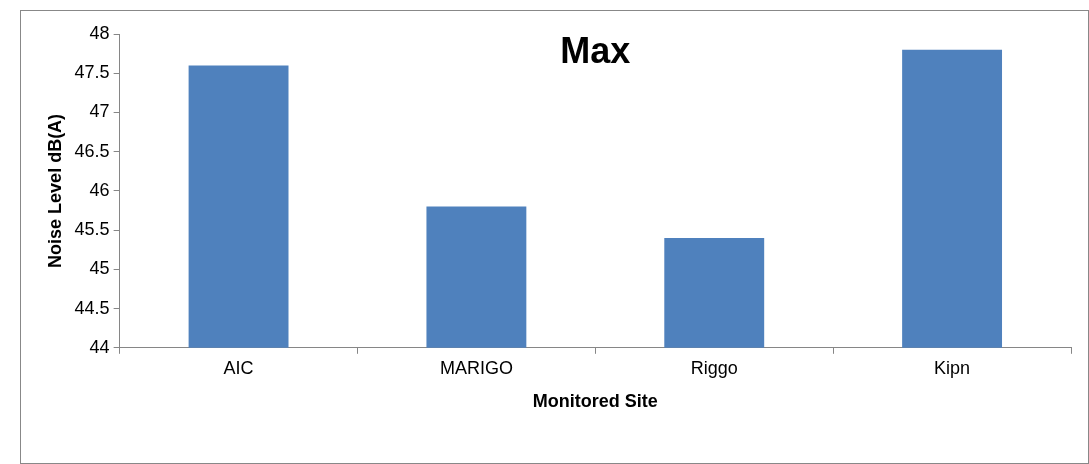  Describe the element at coordinates (92, 150) in the screenshot. I see `y-tick-label: 46.5` at that location.